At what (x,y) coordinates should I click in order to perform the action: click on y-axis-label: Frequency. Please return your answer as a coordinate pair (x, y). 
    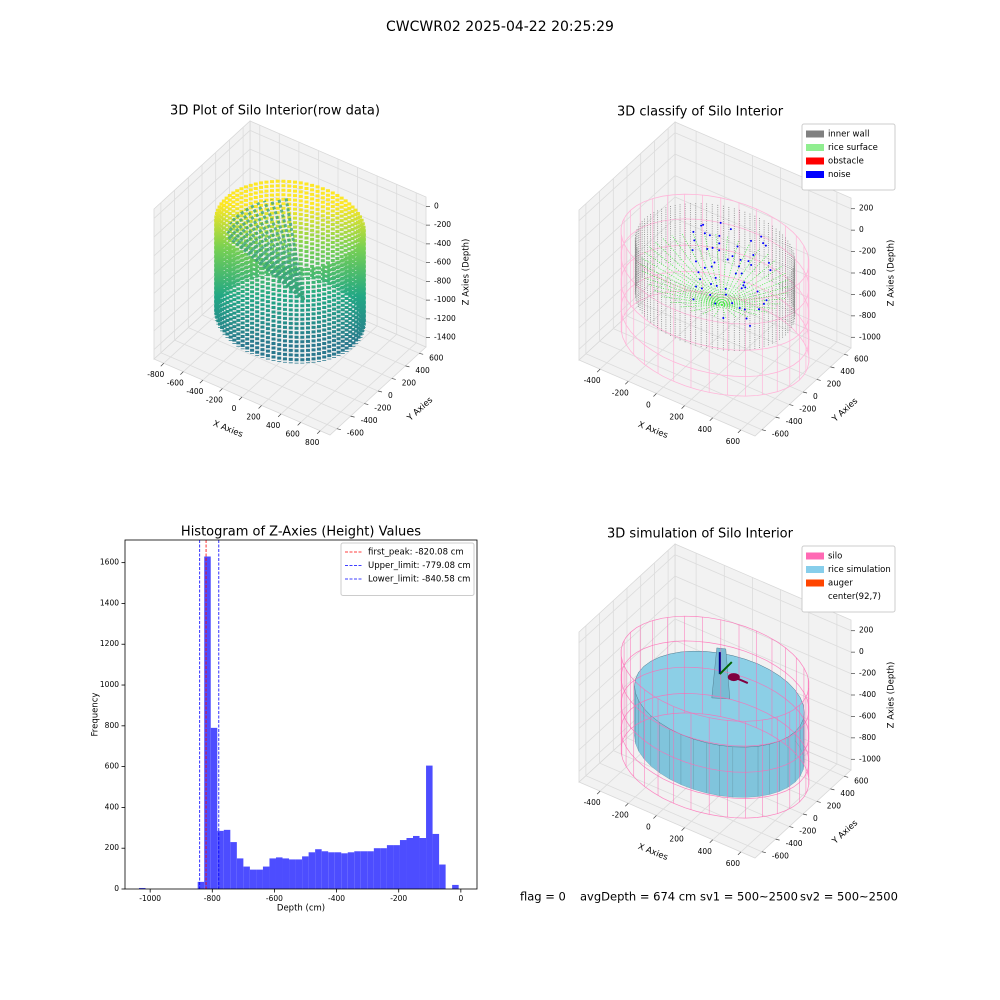
    Looking at the image, I should click on (96, 715).